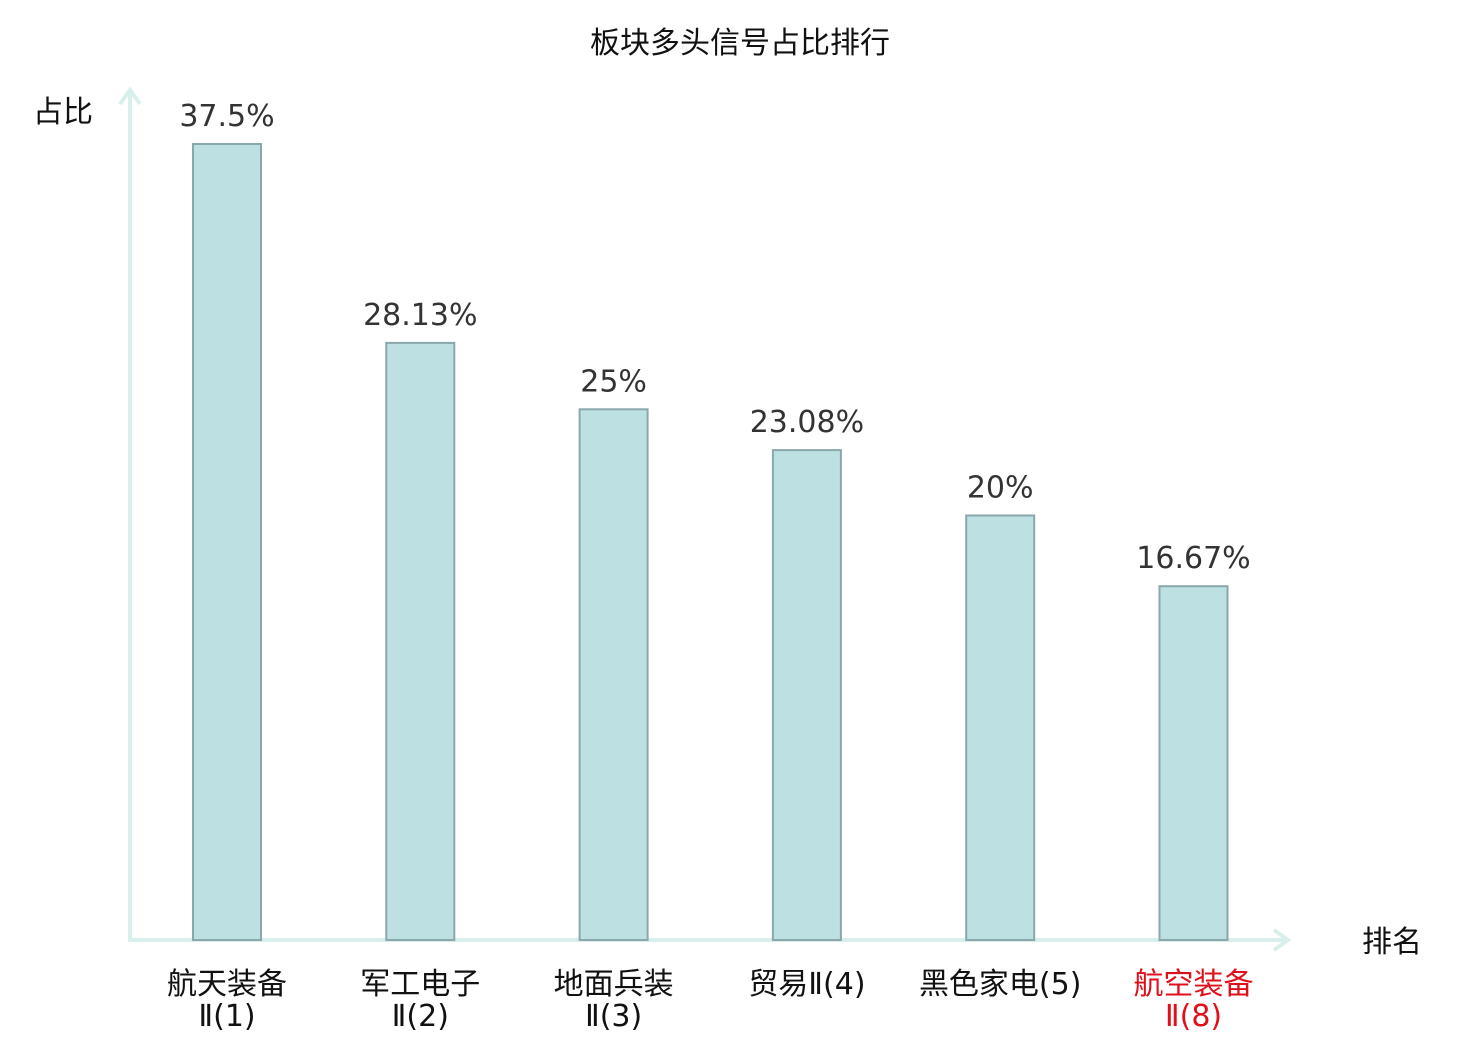 Image resolution: width=1480 pixels, height=1040 pixels. Describe the element at coordinates (613, 381) in the screenshot. I see `value-label-3: 25%` at that location.